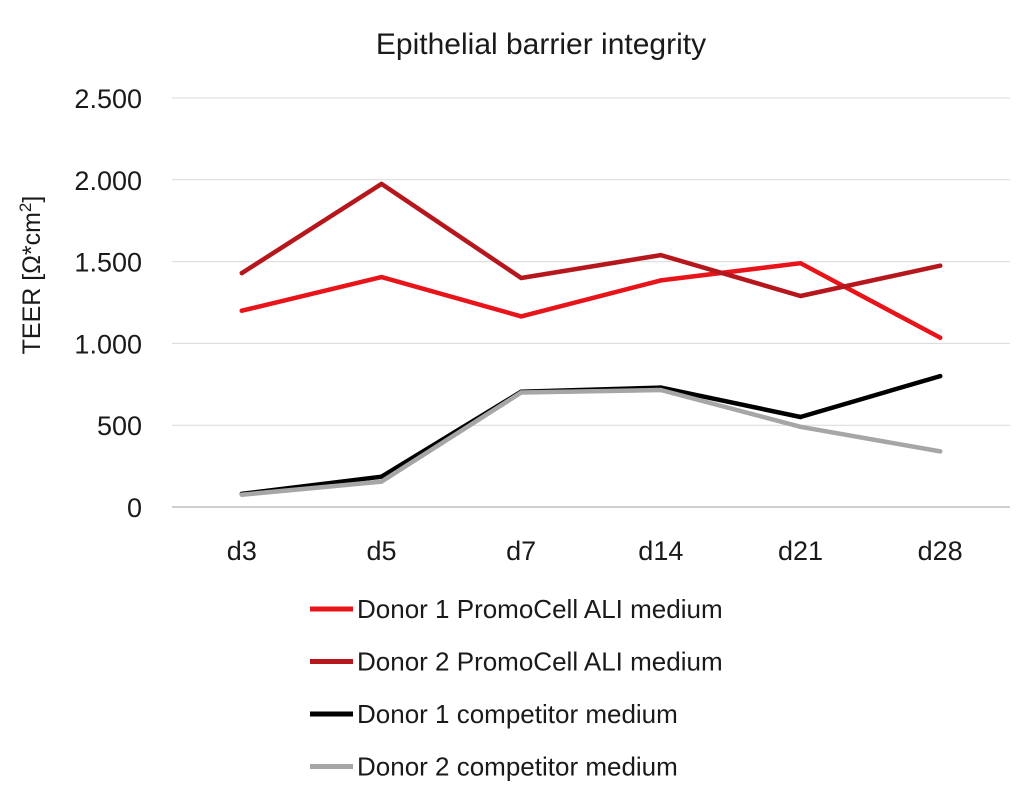  I want to click on chart-title: Epithelial barrier integrity, so click(541, 44).